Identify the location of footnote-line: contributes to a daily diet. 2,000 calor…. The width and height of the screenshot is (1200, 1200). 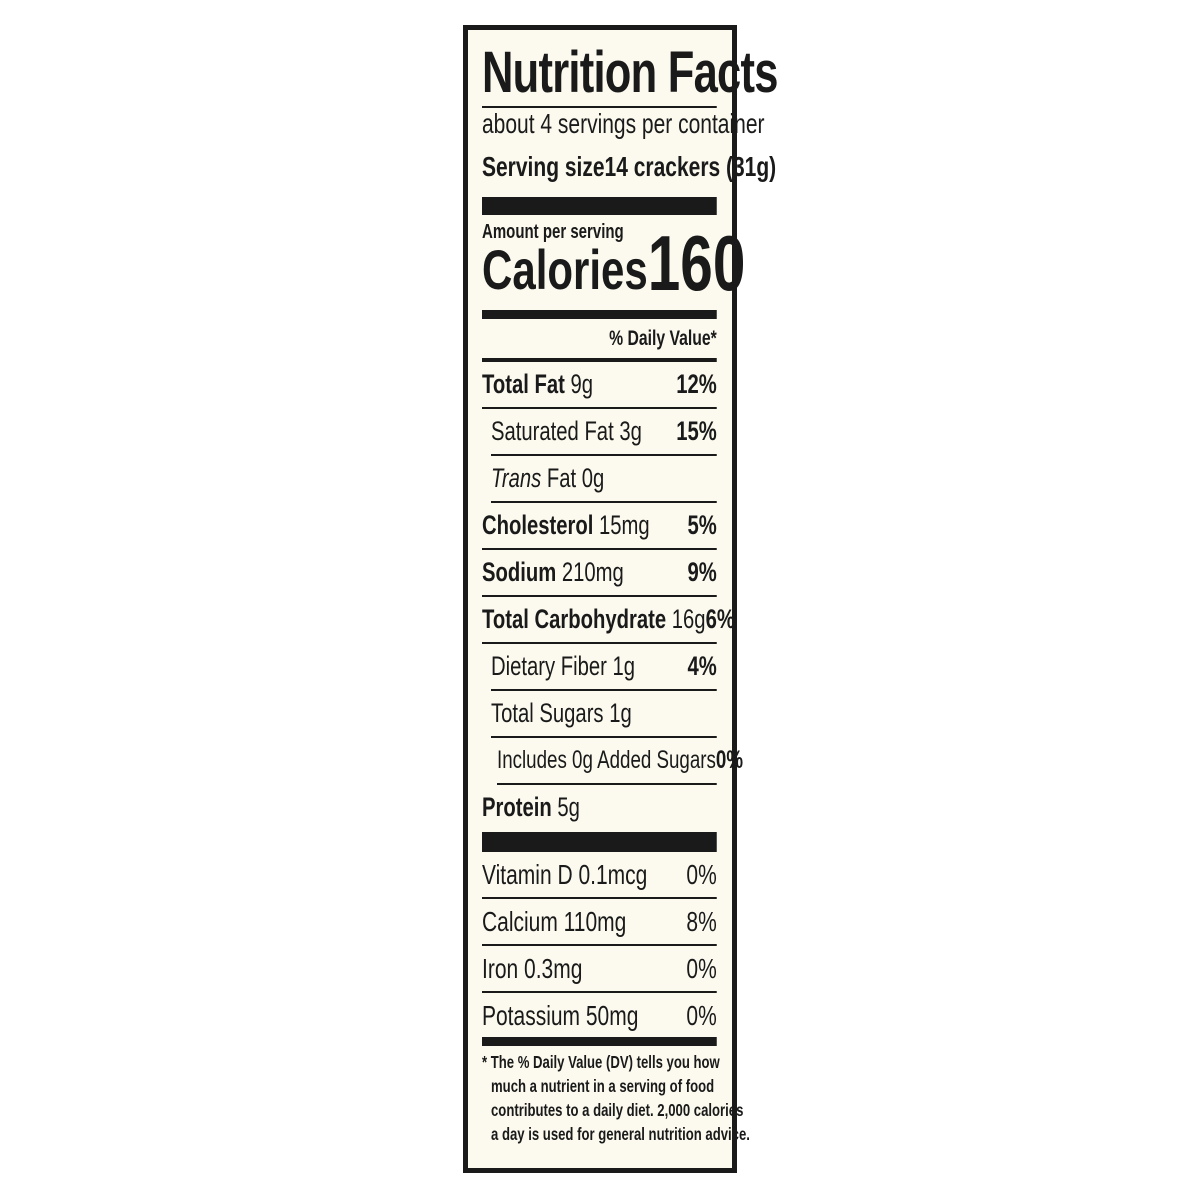
(617, 1110).